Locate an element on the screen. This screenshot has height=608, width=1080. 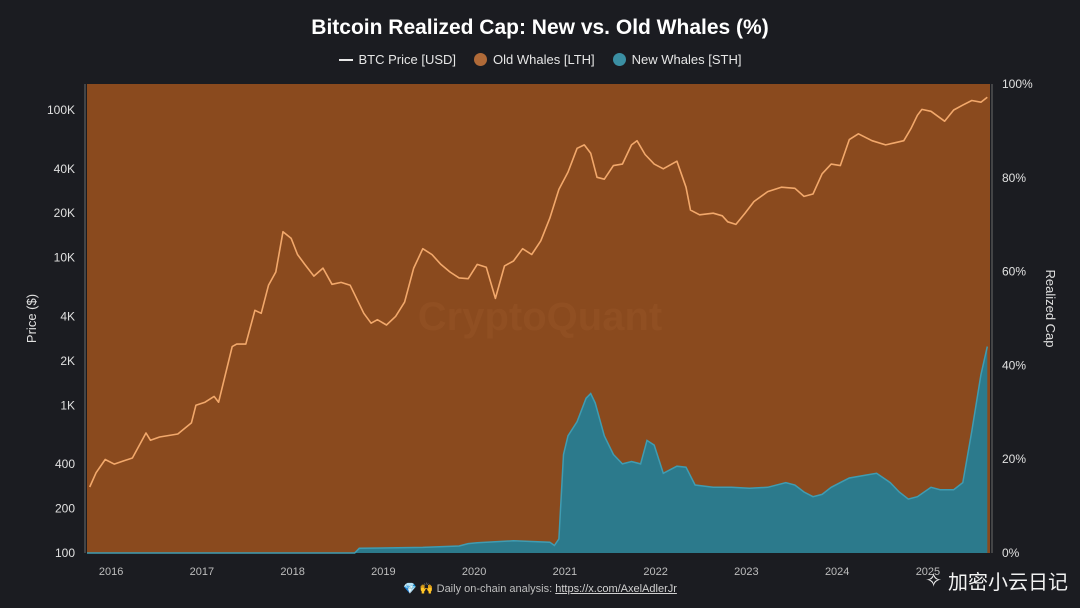
y-left-tick-label: 1K is located at coordinates (67, 405).